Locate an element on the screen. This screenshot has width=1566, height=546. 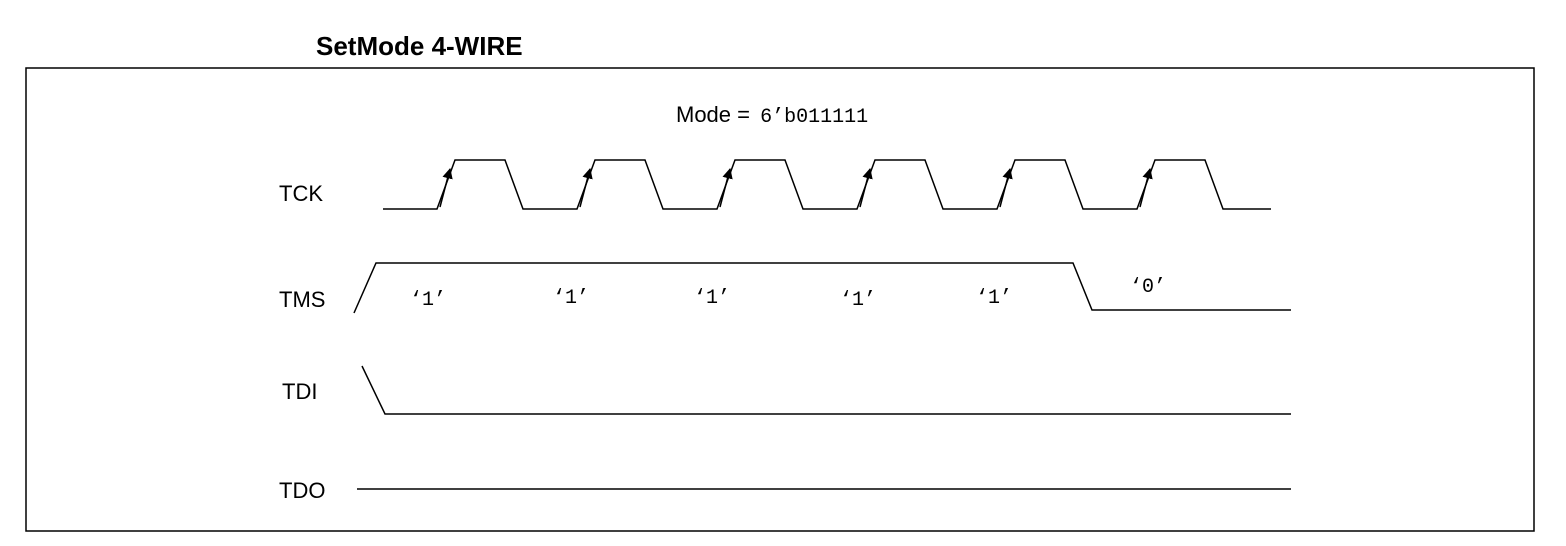
signal-name-tms: TMS is located at coordinates (302, 299).